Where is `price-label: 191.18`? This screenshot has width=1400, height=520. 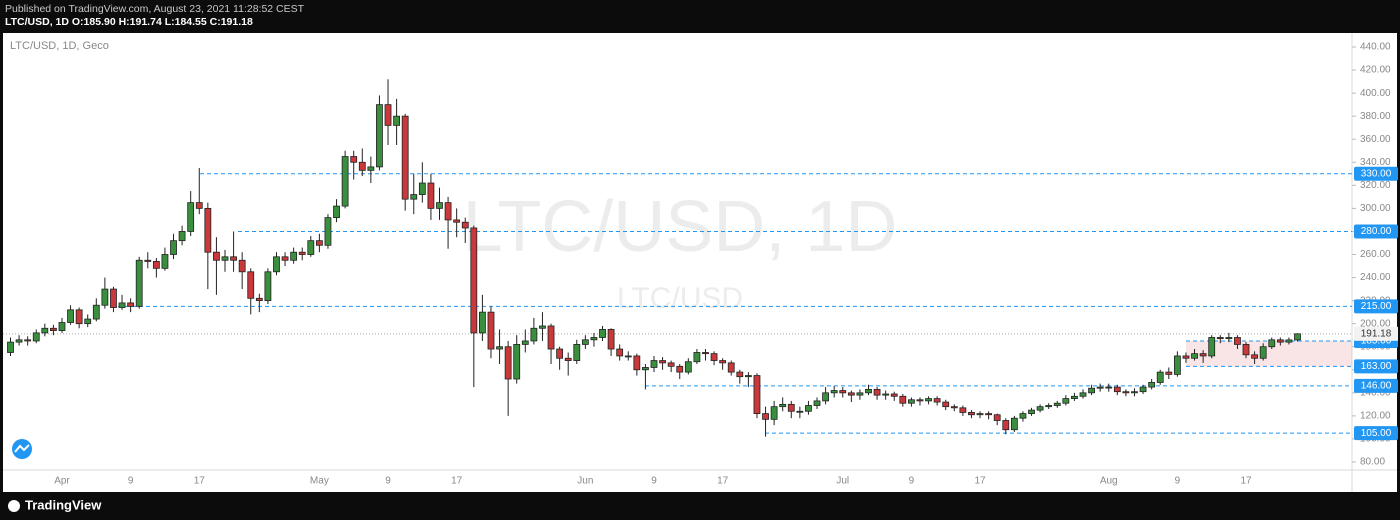 price-label: 191.18 is located at coordinates (1376, 333).